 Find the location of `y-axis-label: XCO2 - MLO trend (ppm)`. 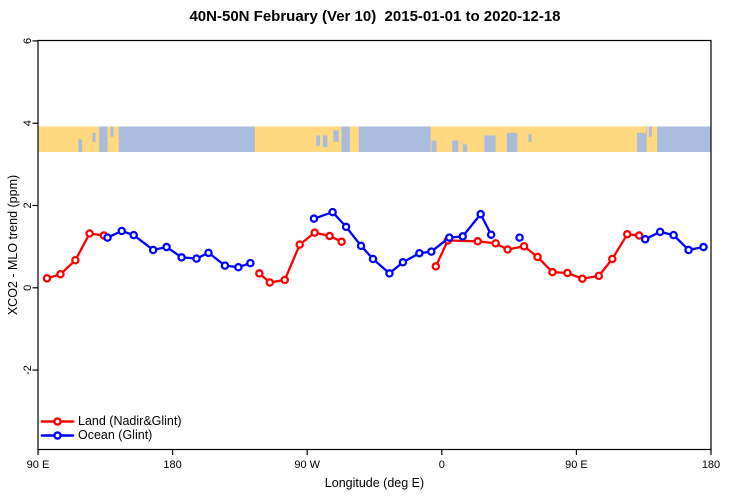

y-axis-label: XCO2 - MLO trend (ppm) is located at coordinates (13, 245).